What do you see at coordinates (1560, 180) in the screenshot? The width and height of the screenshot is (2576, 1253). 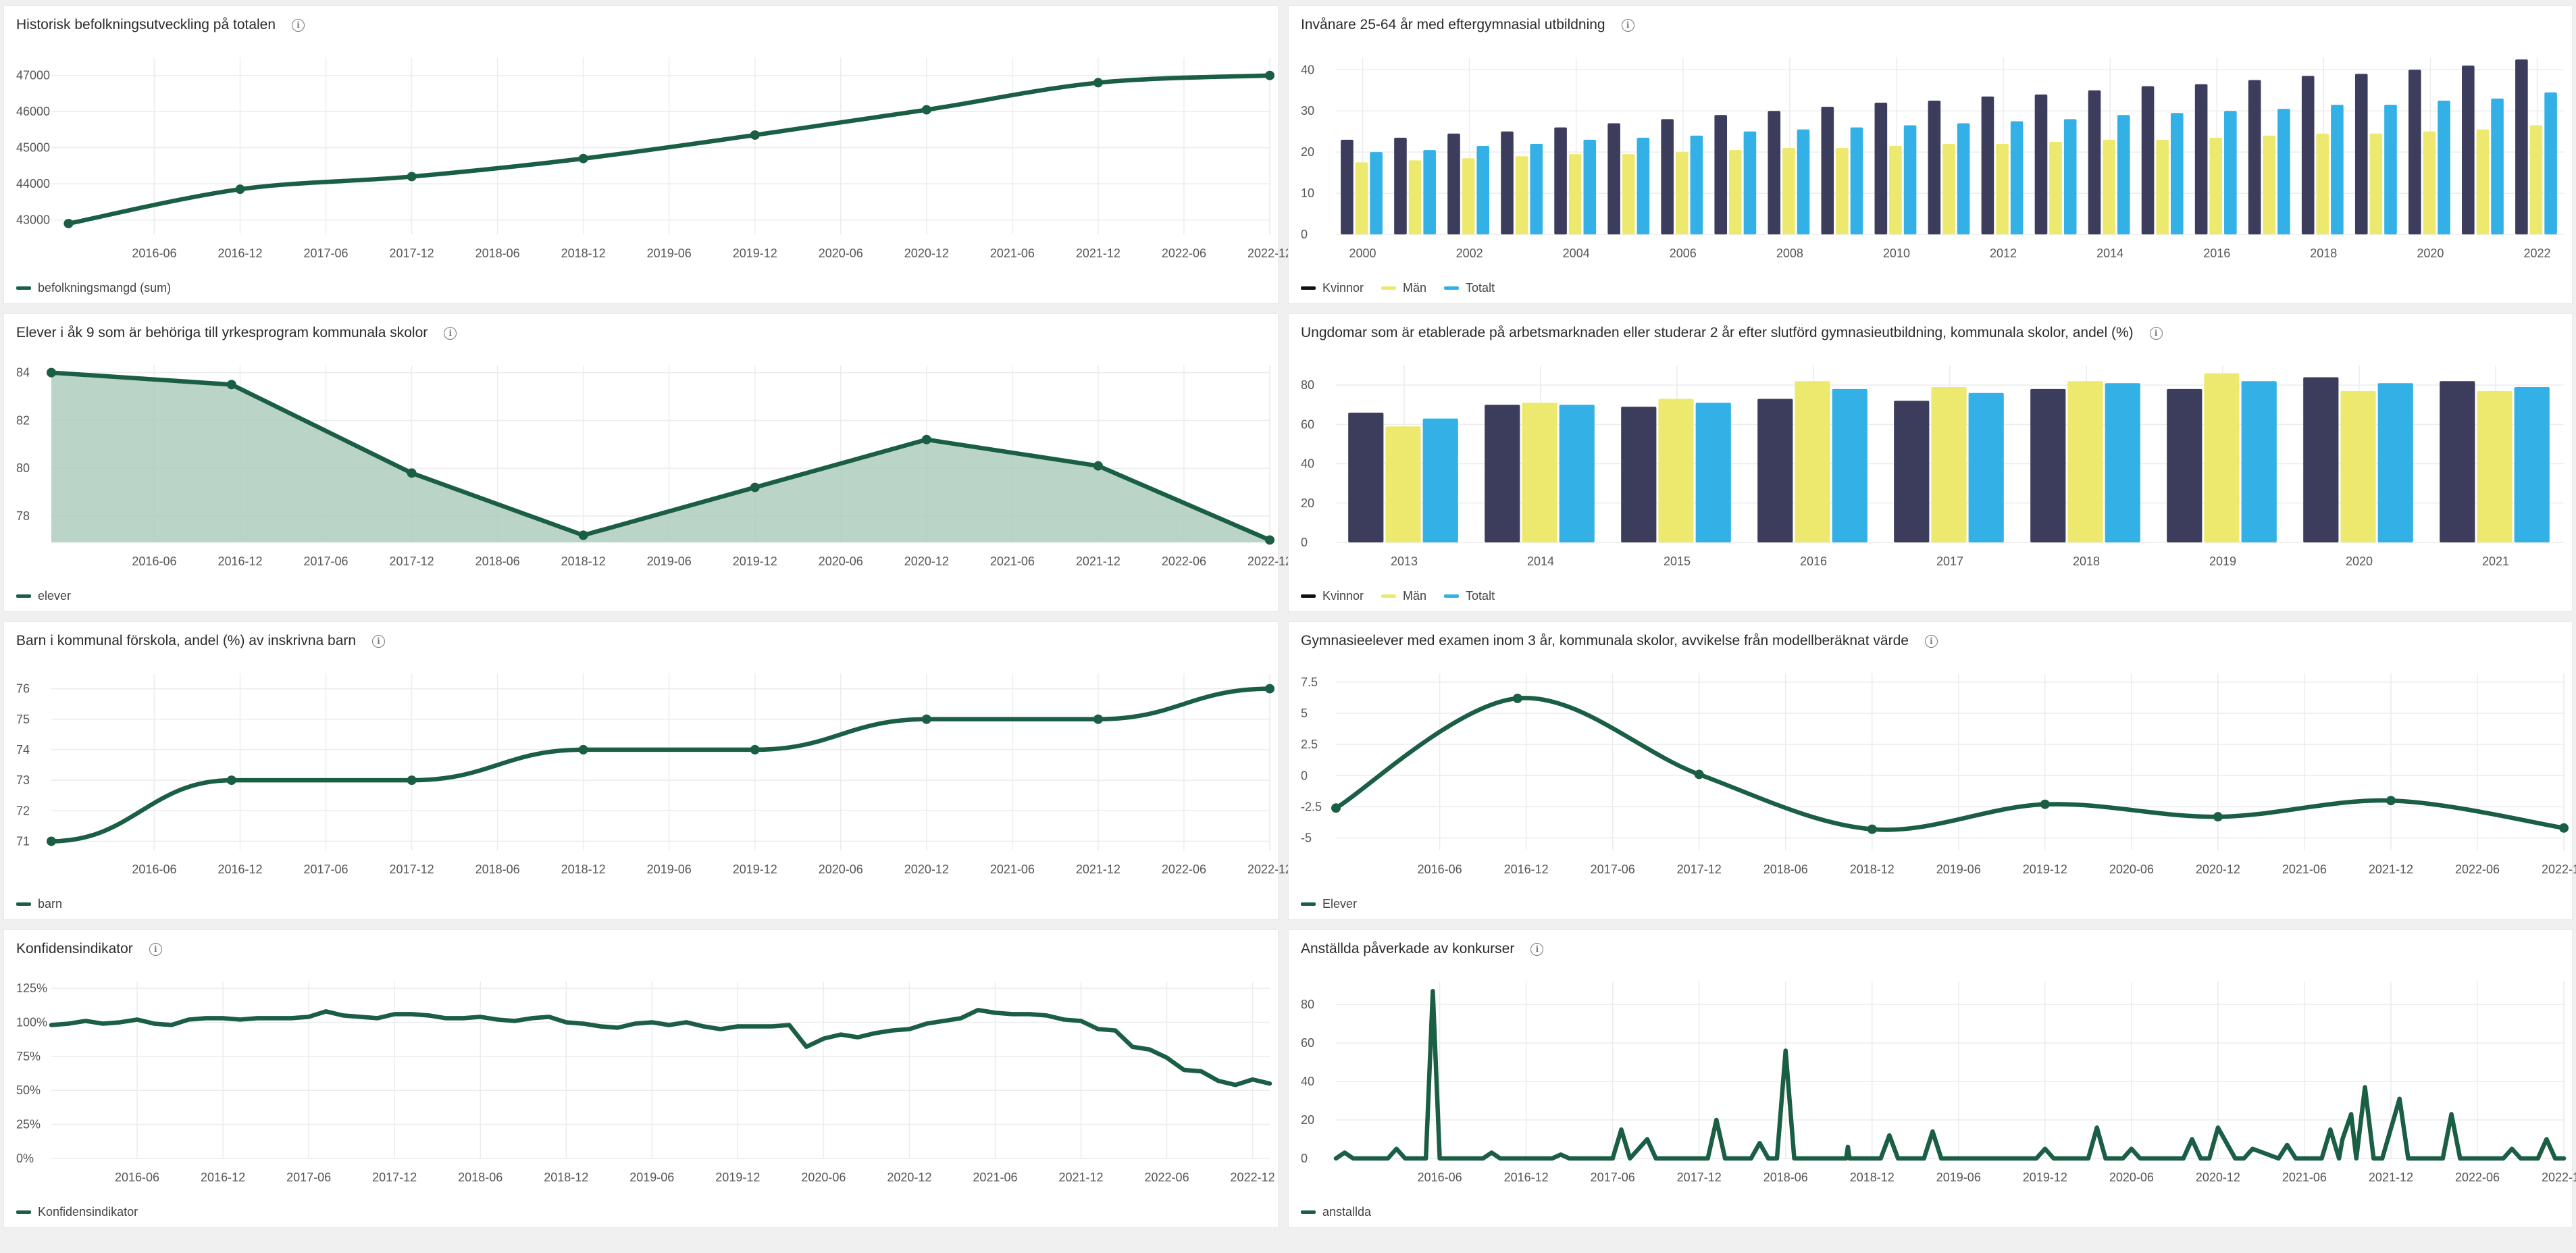 I see `bar-kvinnor-2004` at bounding box center [1560, 180].